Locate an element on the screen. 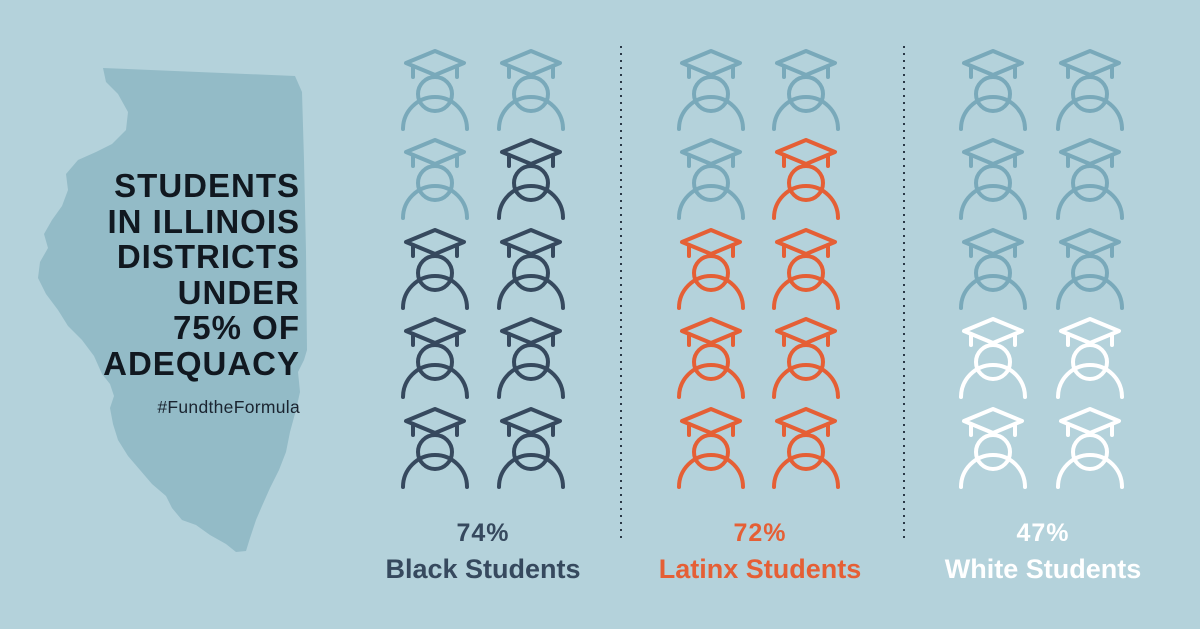  pct-label-latinx: 72% is located at coordinates (759, 533).